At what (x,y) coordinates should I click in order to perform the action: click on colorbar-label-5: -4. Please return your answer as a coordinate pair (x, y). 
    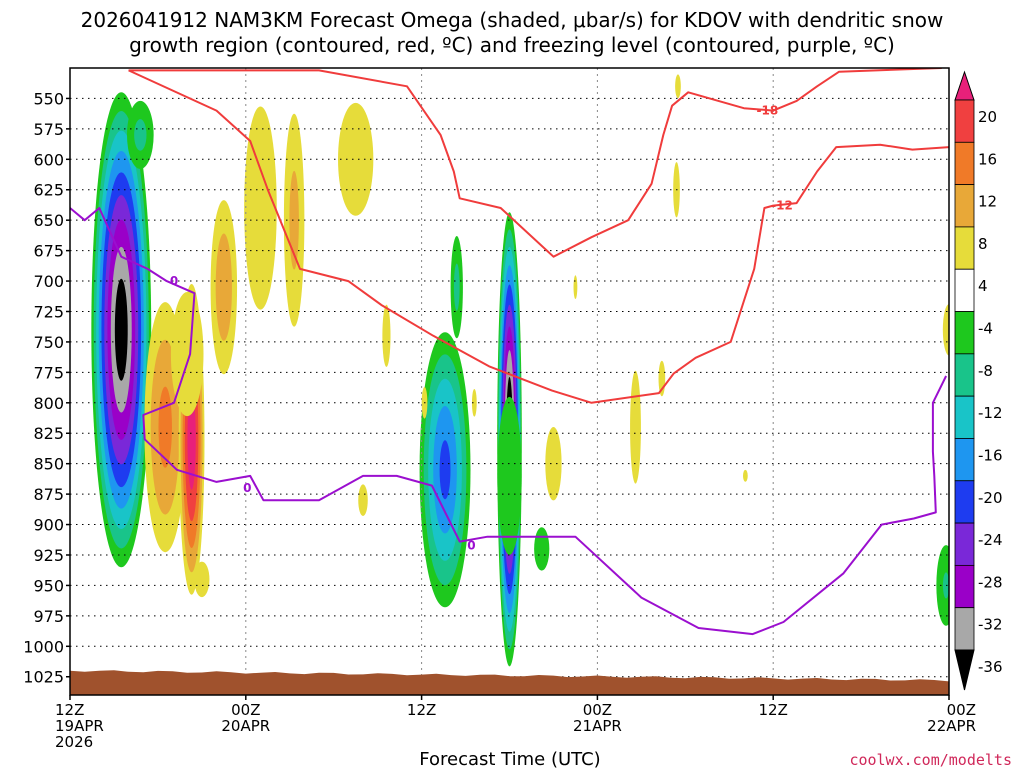
    Looking at the image, I should click on (985, 329).